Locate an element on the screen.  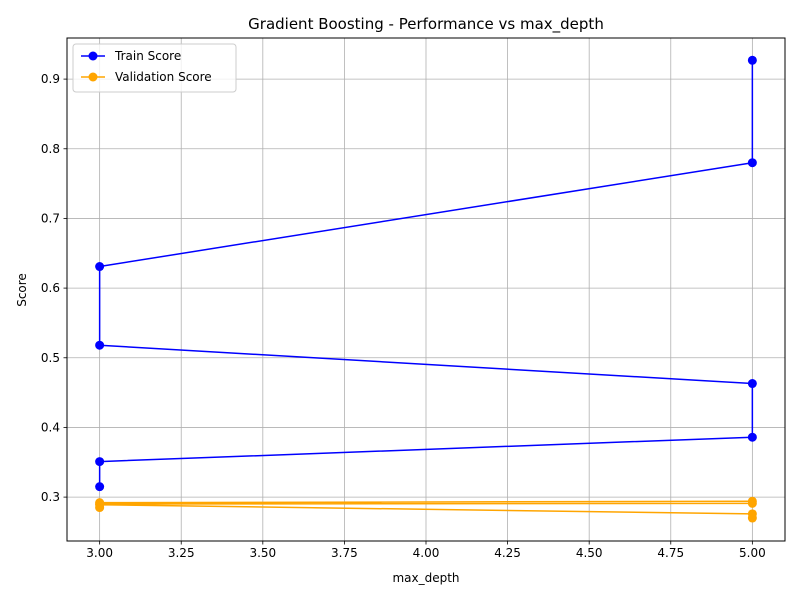
y-tick-label: 0.5 is located at coordinates (50, 358).